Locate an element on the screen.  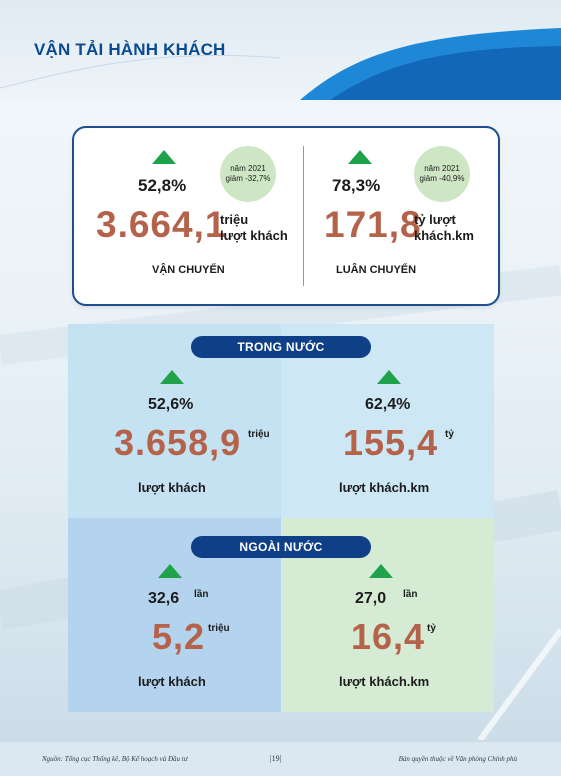
rotation-note-year: năm 2021 is located at coordinates (442, 168).